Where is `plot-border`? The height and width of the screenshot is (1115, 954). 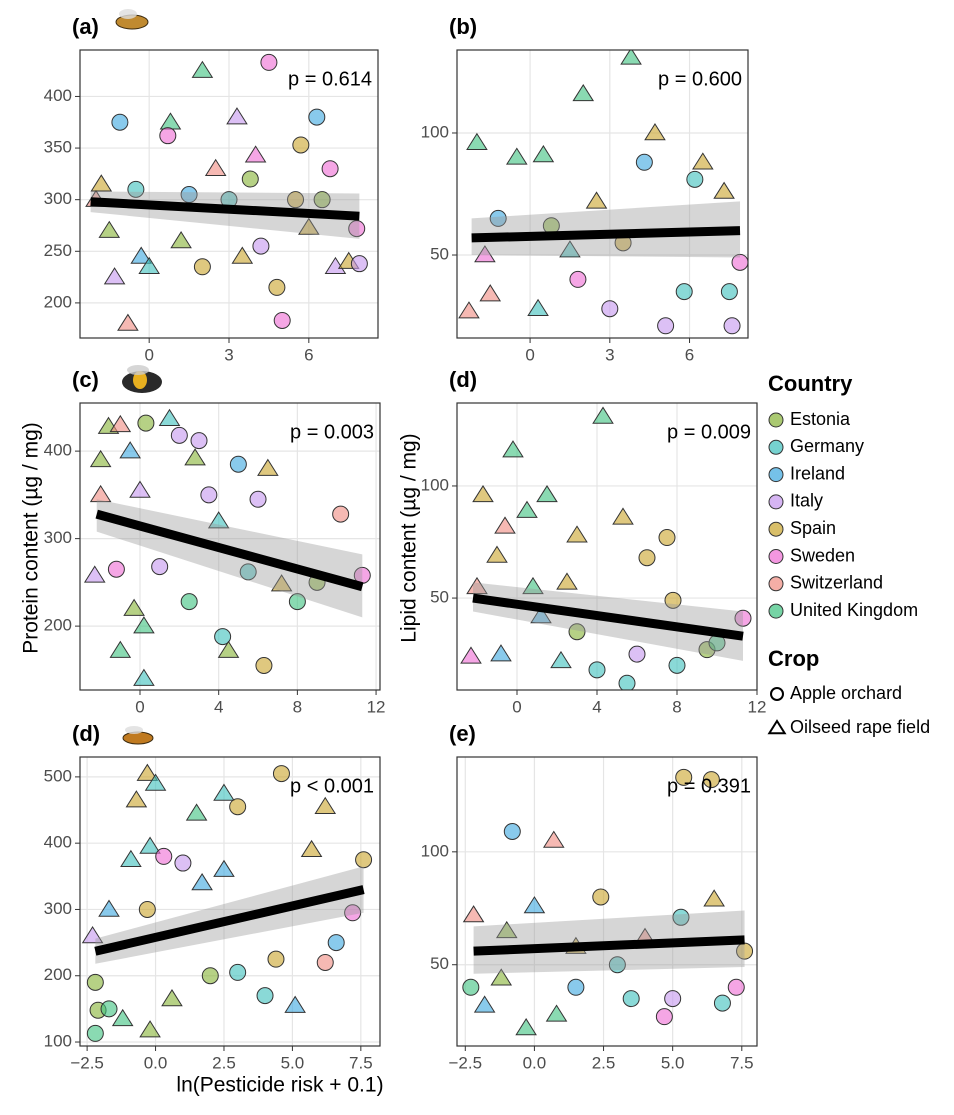
plot-border is located at coordinates (607, 901).